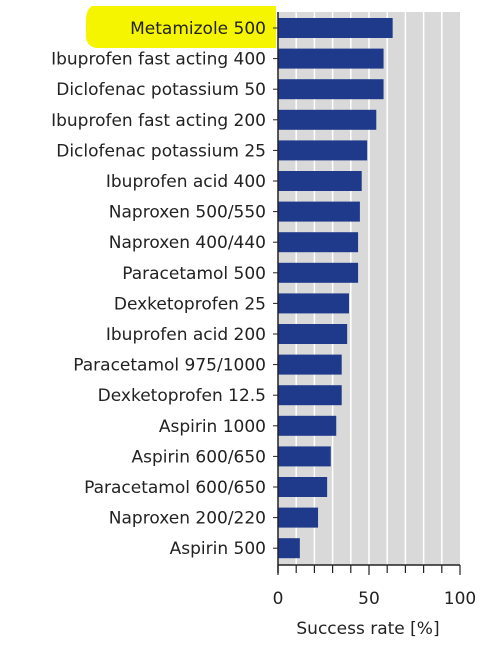 This screenshot has height=657, width=497. What do you see at coordinates (367, 629) in the screenshot?
I see `x-axis-title: Success rate [%]` at bounding box center [367, 629].